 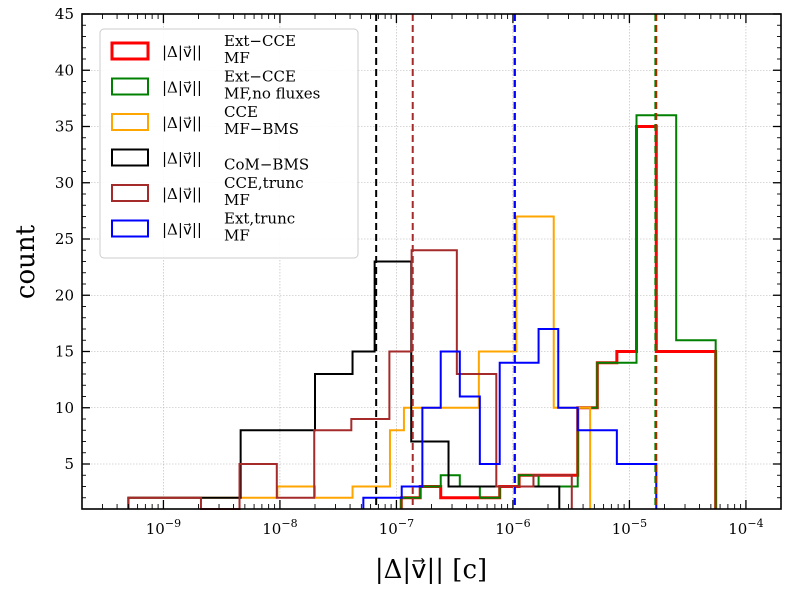 I want to click on histogram-ext-trunc-mf, so click(x=510, y=418).